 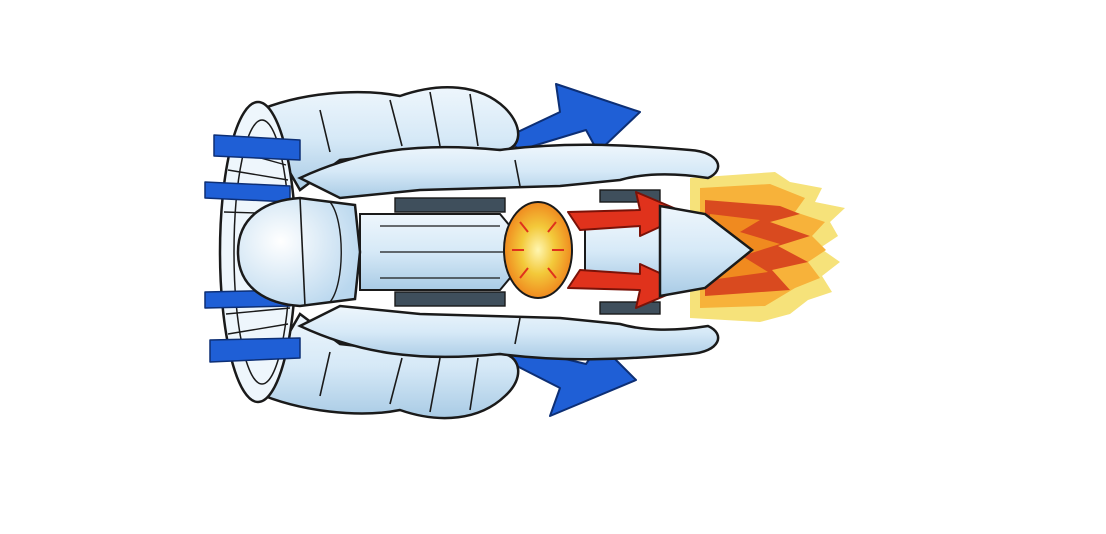 I want to click on exhaust-cone, so click(x=706, y=251).